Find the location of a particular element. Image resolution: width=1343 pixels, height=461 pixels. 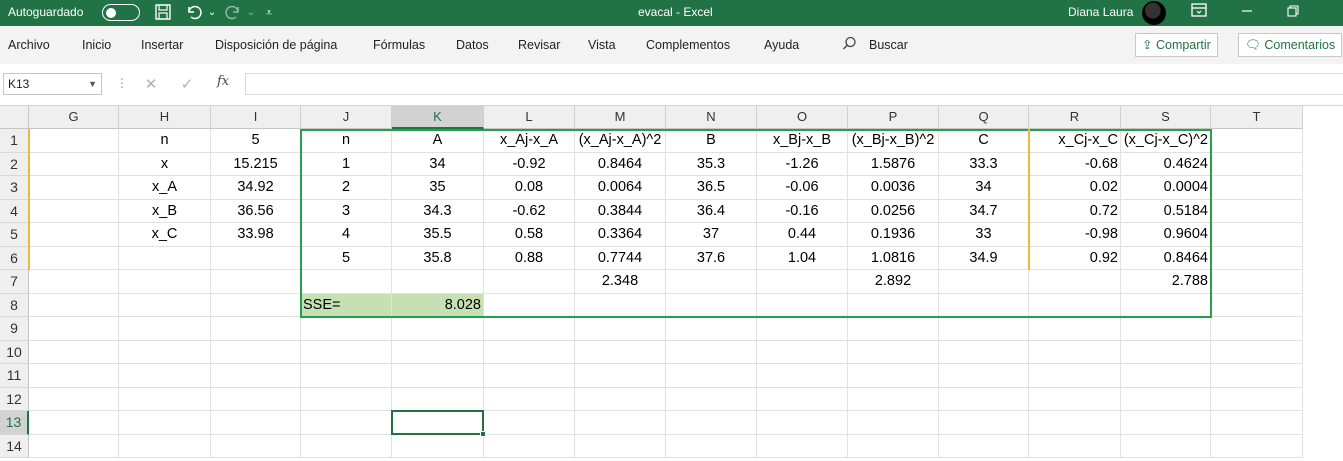

cell-g13 is located at coordinates (74, 423).